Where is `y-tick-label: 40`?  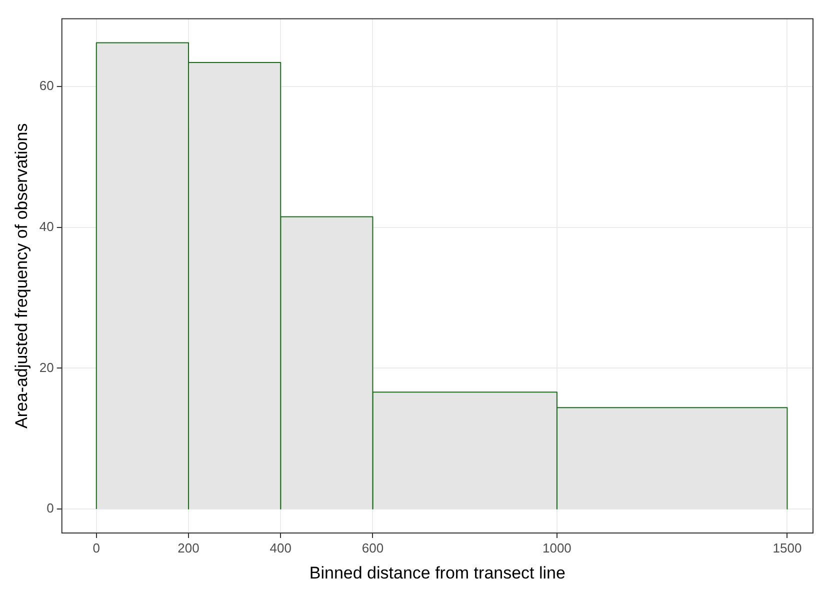
y-tick-label: 40 is located at coordinates (46, 226).